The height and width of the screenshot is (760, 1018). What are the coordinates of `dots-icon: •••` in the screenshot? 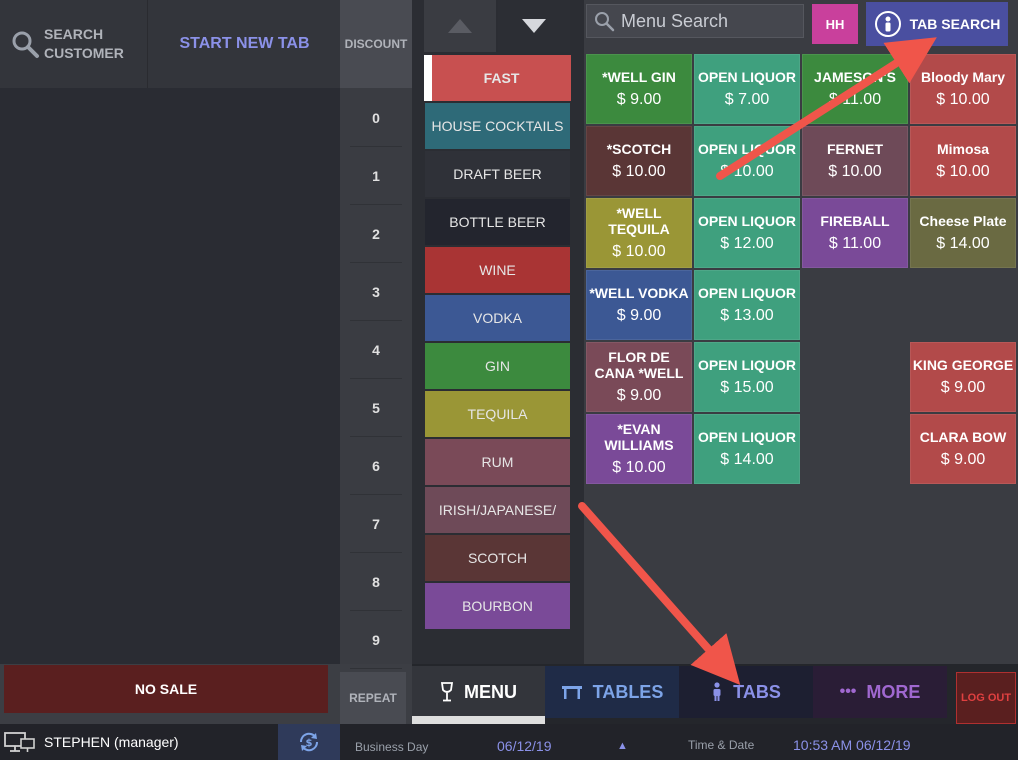 It's located at (848, 691).